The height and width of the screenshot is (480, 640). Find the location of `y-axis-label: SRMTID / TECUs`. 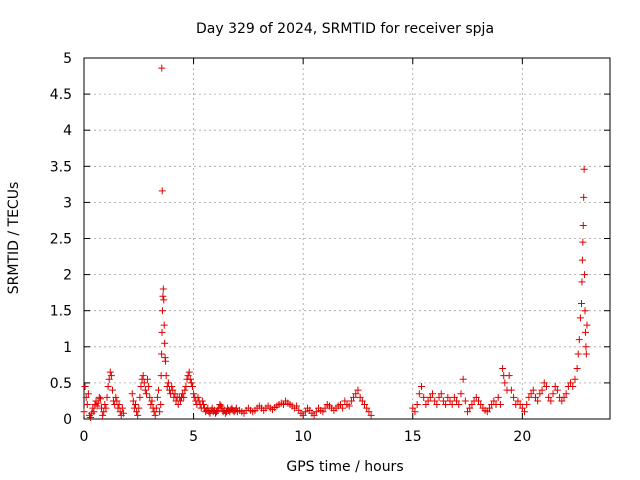

y-axis-label: SRMTID / TECUs is located at coordinates (14, 238).